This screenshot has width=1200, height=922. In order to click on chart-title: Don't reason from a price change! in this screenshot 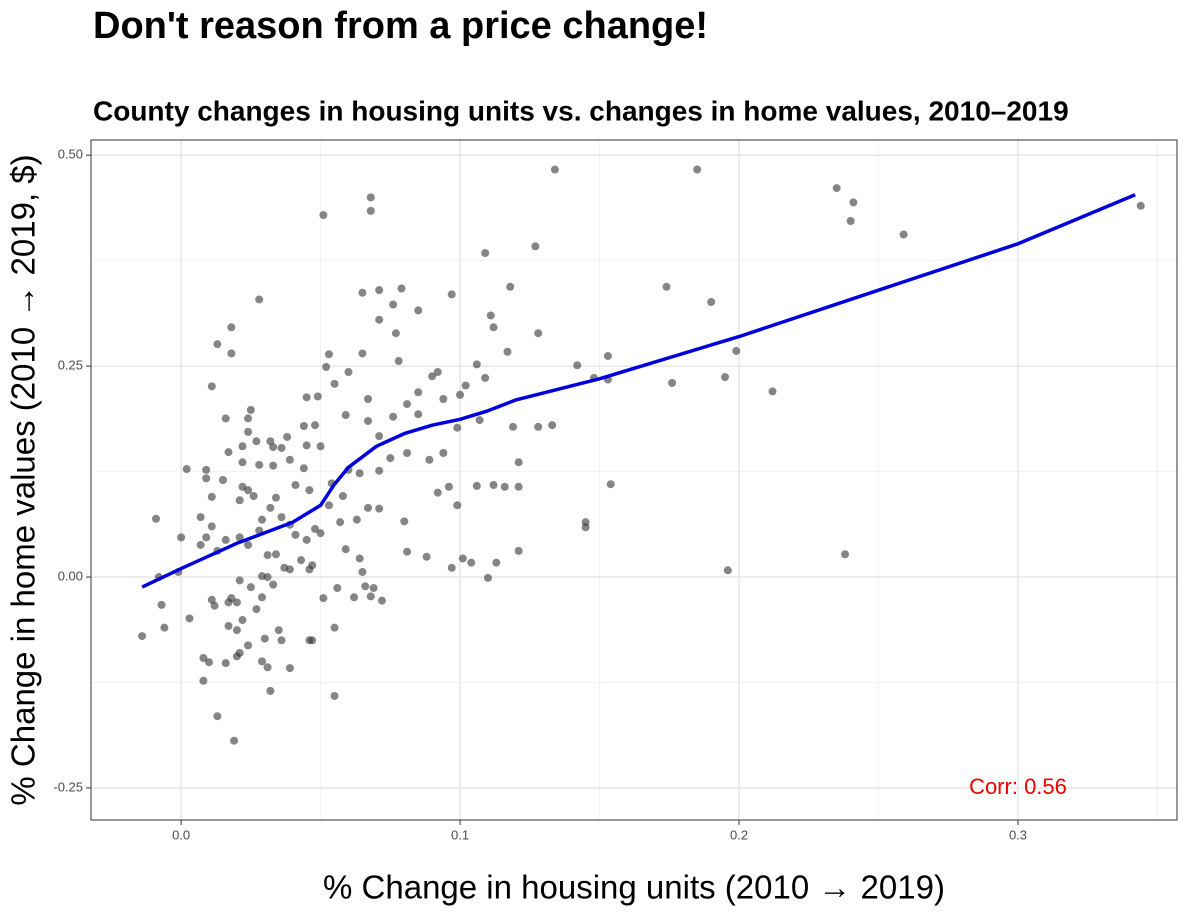, I will do `click(400, 26)`.